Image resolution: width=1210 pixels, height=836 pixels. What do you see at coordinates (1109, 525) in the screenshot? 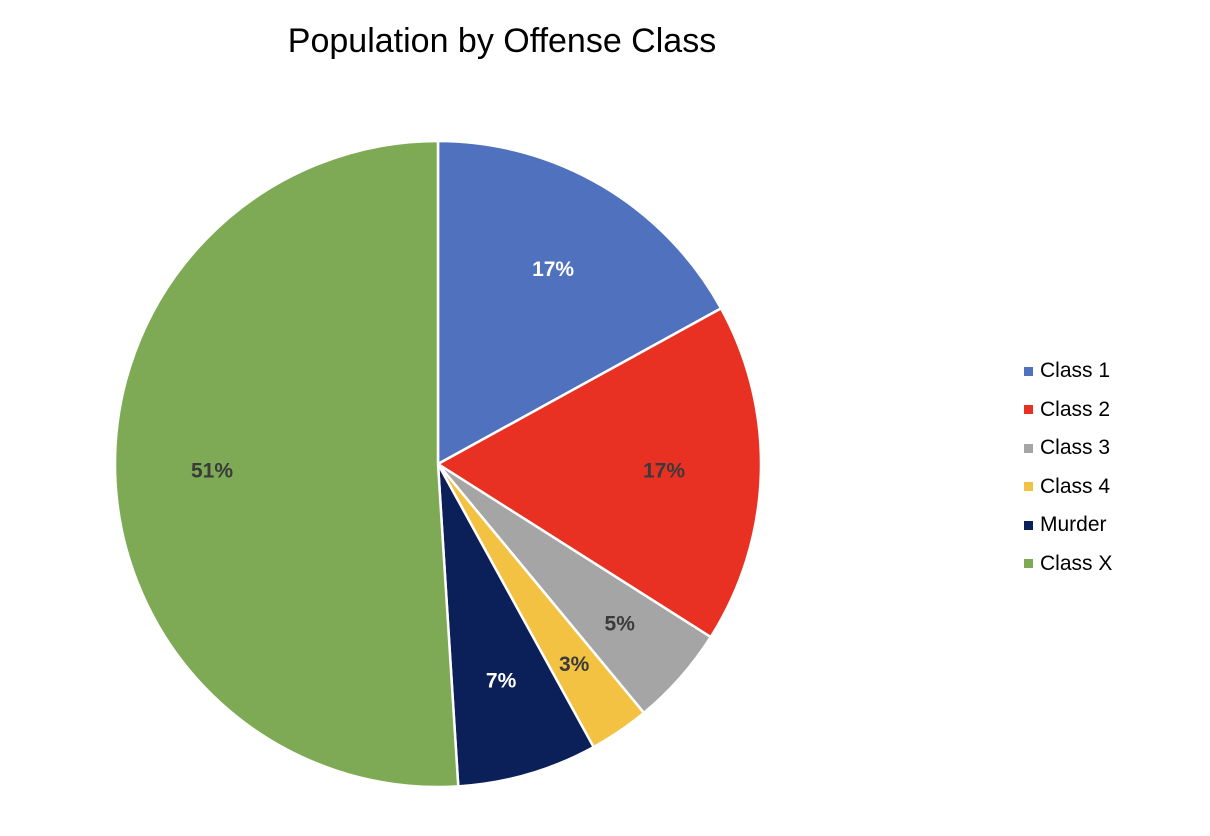
I see `legend-item-murder: Murder` at bounding box center [1109, 525].